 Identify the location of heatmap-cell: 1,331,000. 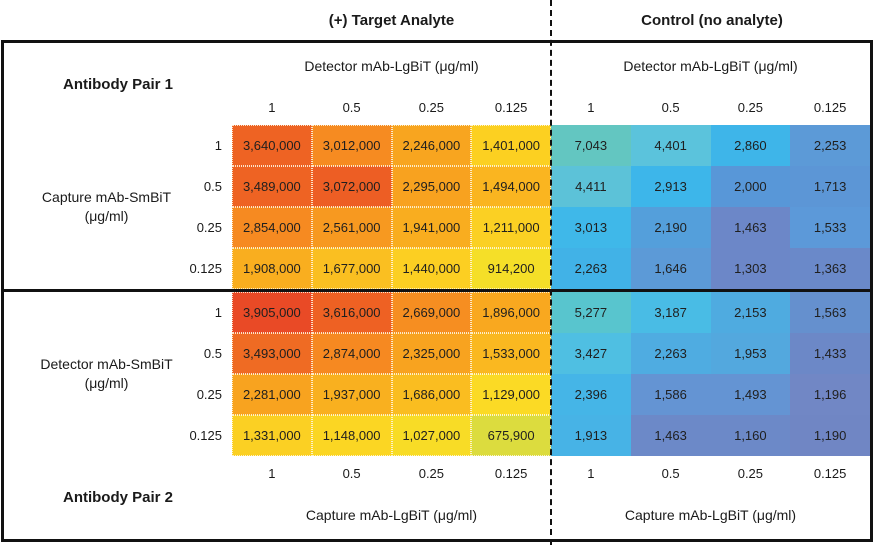
(272, 435).